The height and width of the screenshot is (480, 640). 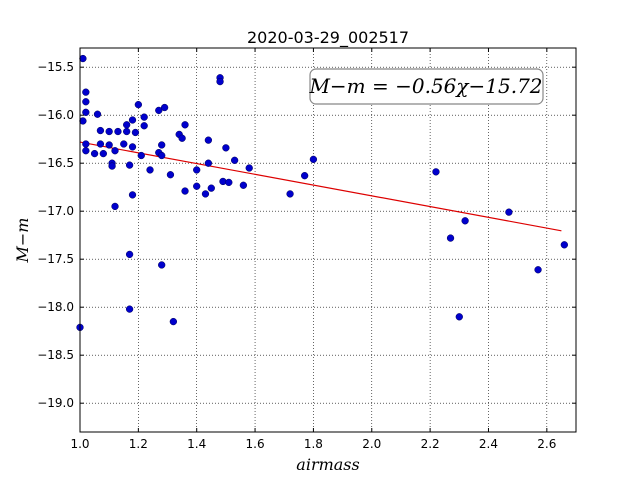 I want to click on y-axis-label: M−m, so click(x=22, y=241).